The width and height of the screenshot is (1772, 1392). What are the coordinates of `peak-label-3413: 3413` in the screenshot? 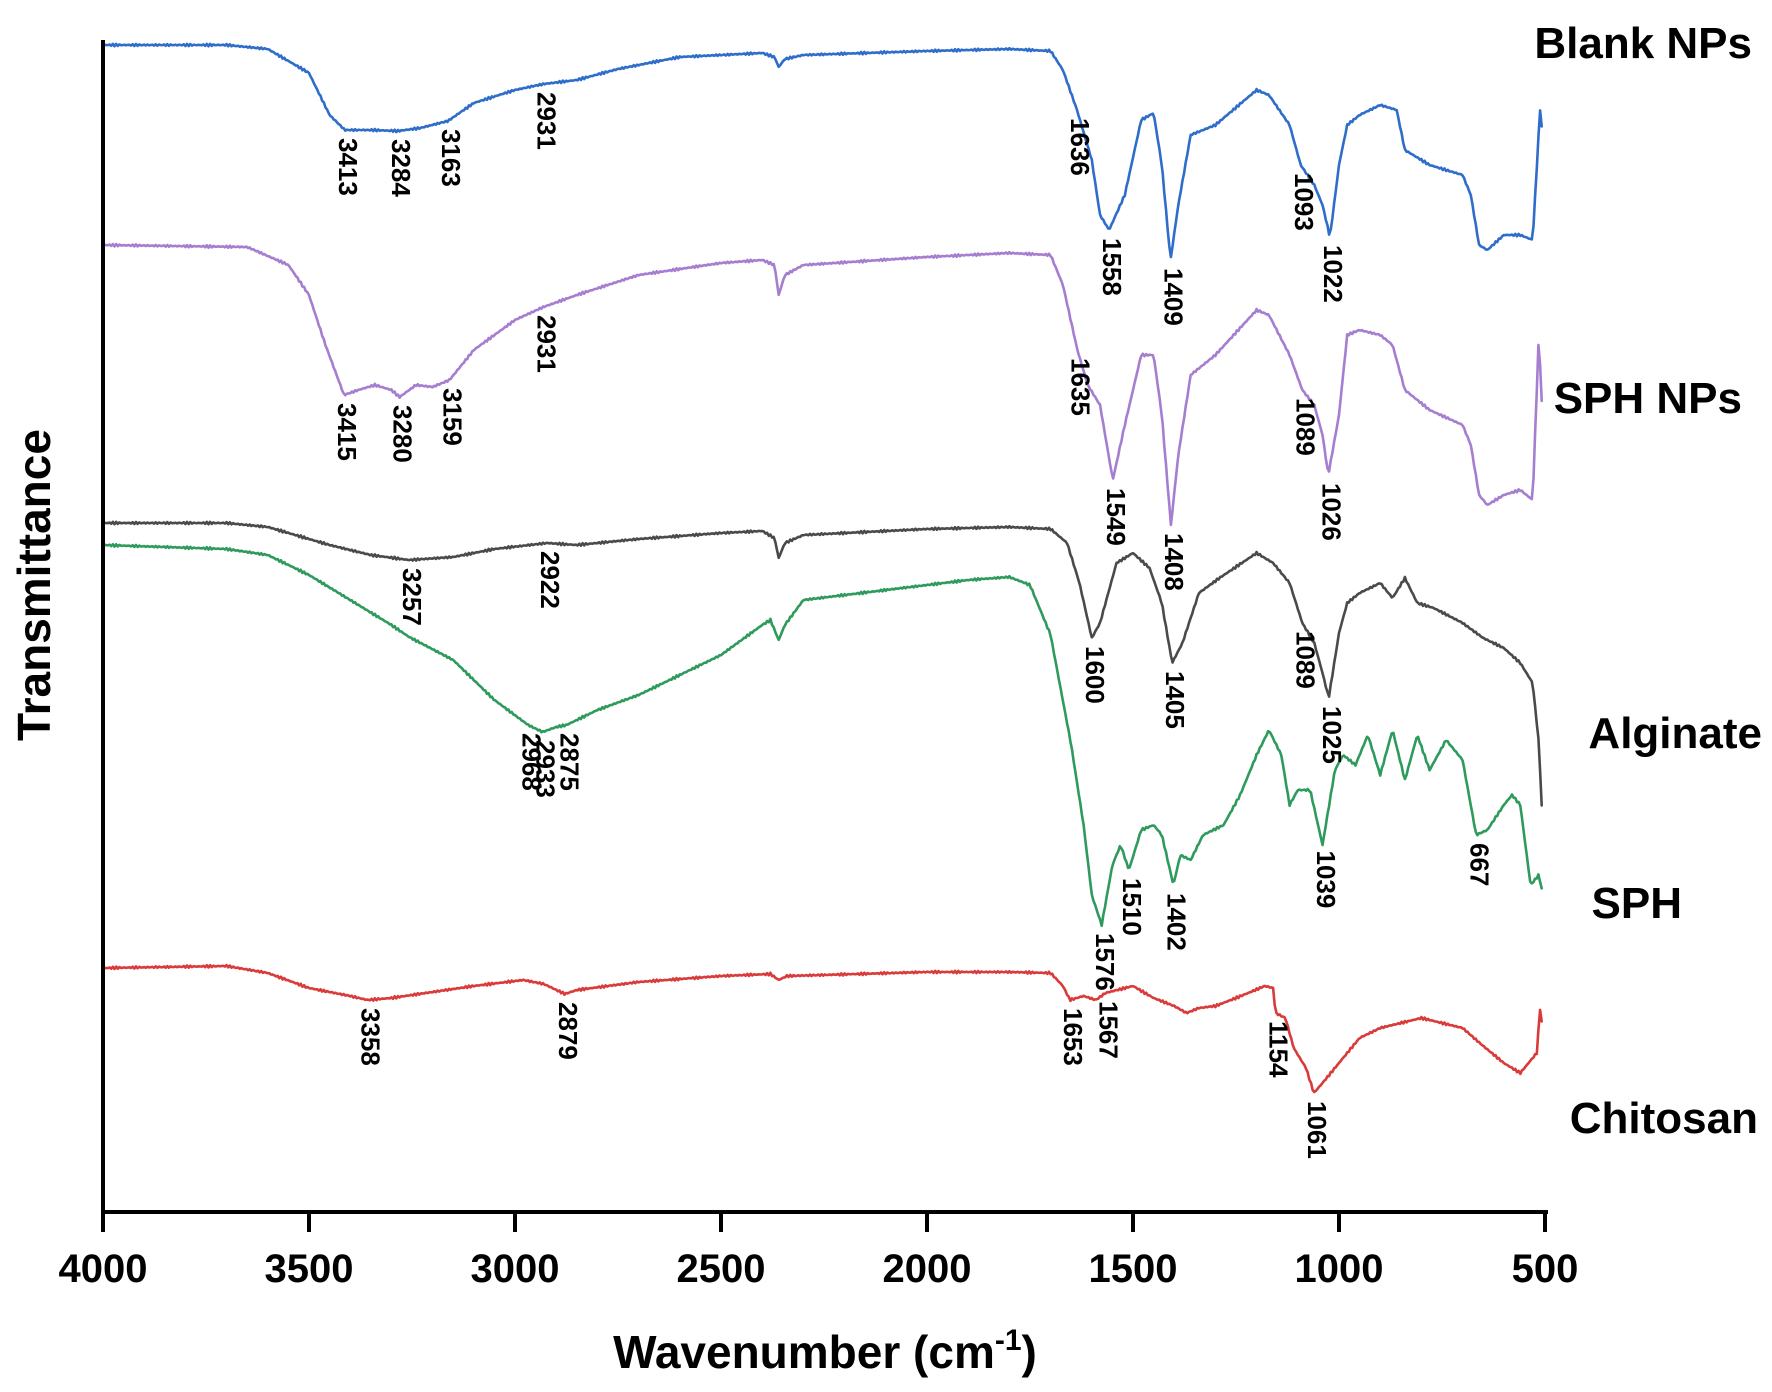 It's located at (348, 167).